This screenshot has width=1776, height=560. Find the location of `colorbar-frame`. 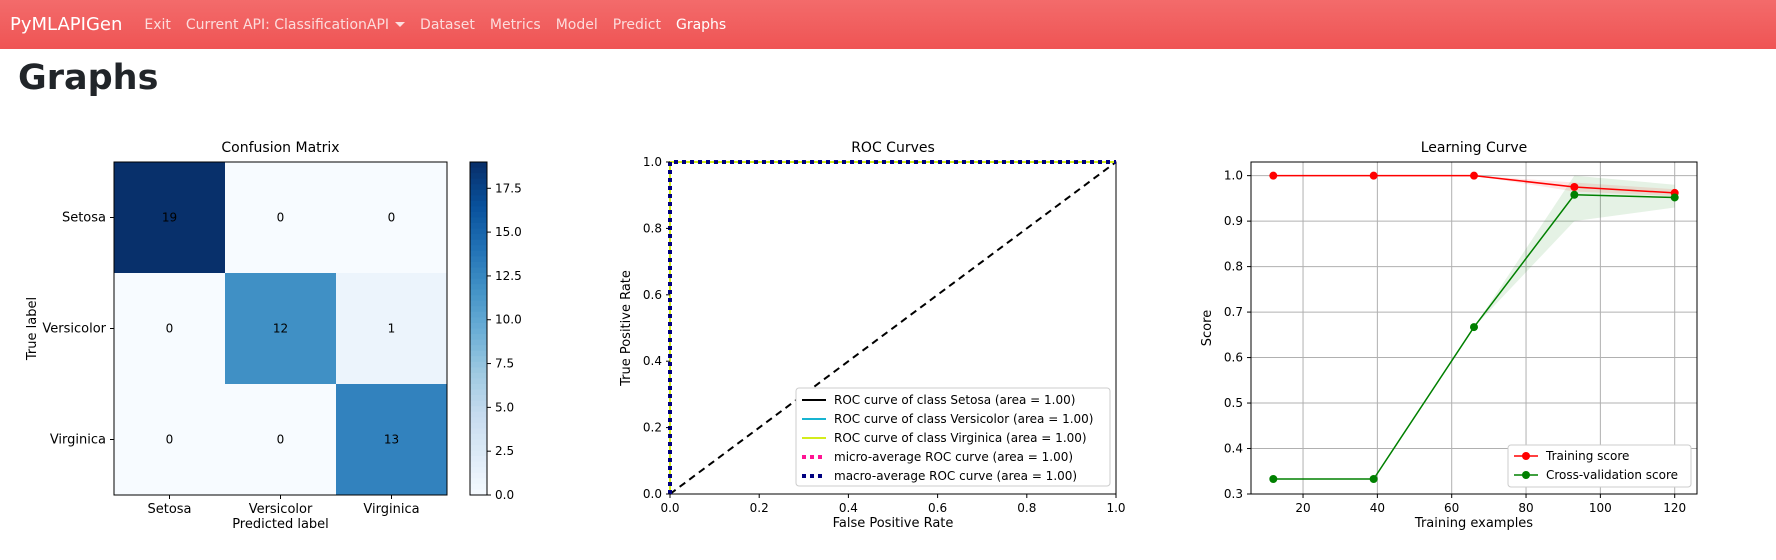

colorbar-frame is located at coordinates (478, 328).